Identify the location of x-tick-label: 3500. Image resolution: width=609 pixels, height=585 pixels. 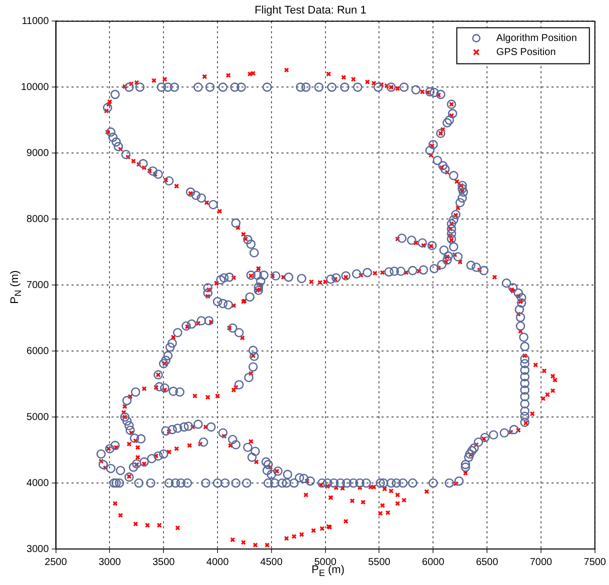
(164, 562).